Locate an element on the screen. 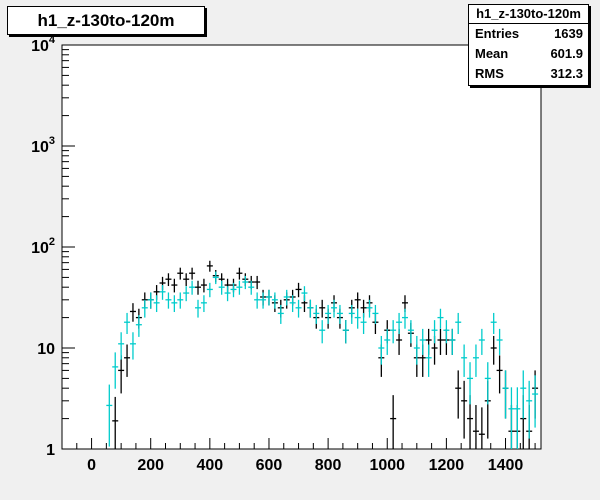  histogram-title: h1_z-130to-120m is located at coordinates (106, 20).